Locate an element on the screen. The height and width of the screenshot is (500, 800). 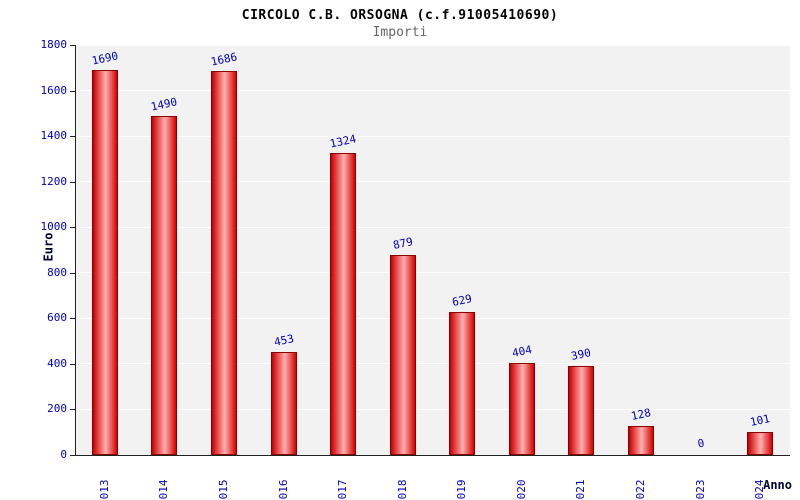
x-tick-label: 2022 is located at coordinates (640, 489).